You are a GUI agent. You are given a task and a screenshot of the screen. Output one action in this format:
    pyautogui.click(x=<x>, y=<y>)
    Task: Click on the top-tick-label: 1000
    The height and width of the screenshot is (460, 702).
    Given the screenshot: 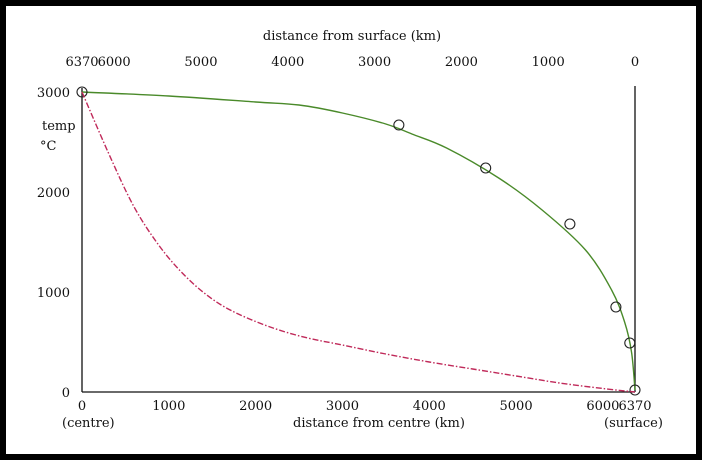 What is the action you would take?
    pyautogui.click(x=548, y=62)
    